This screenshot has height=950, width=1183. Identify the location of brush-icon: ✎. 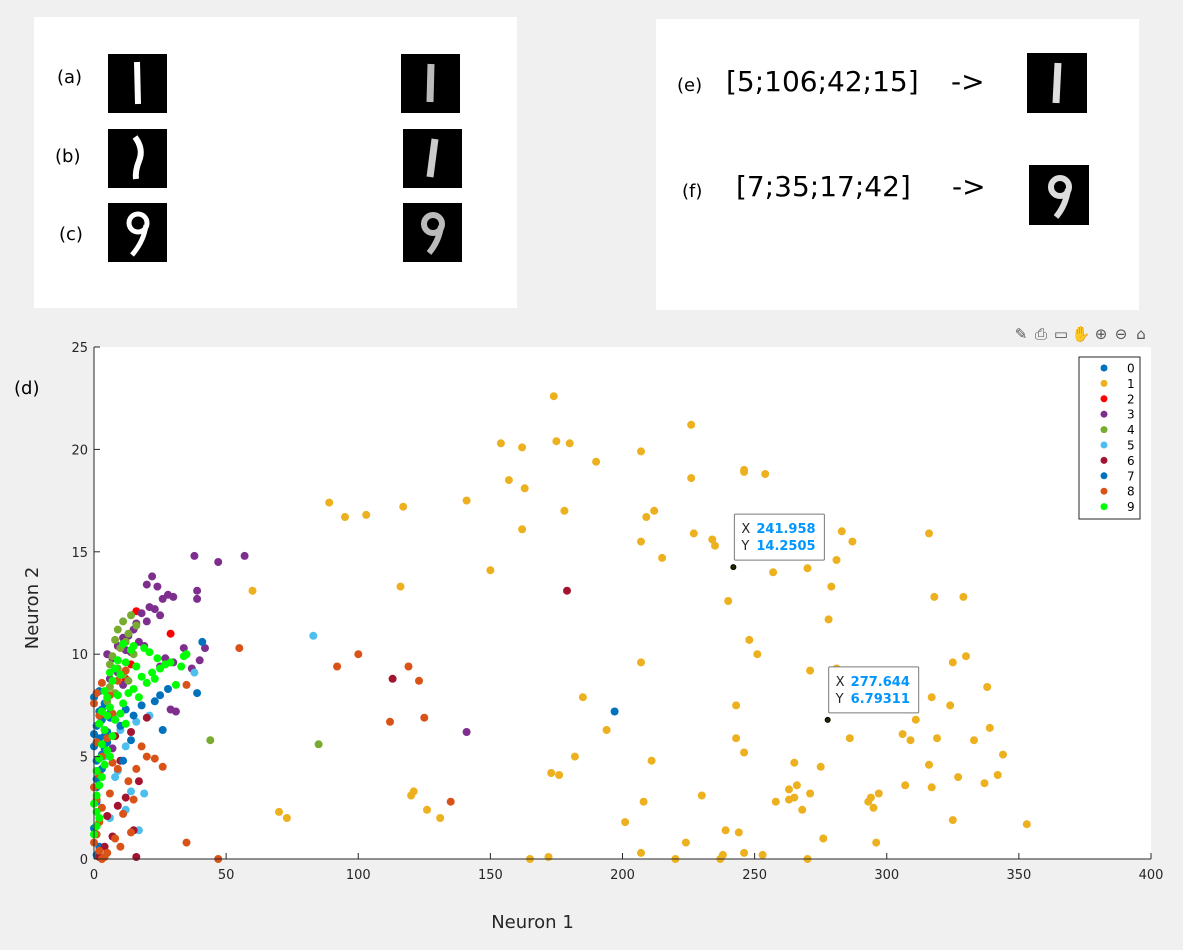
(1021, 334).